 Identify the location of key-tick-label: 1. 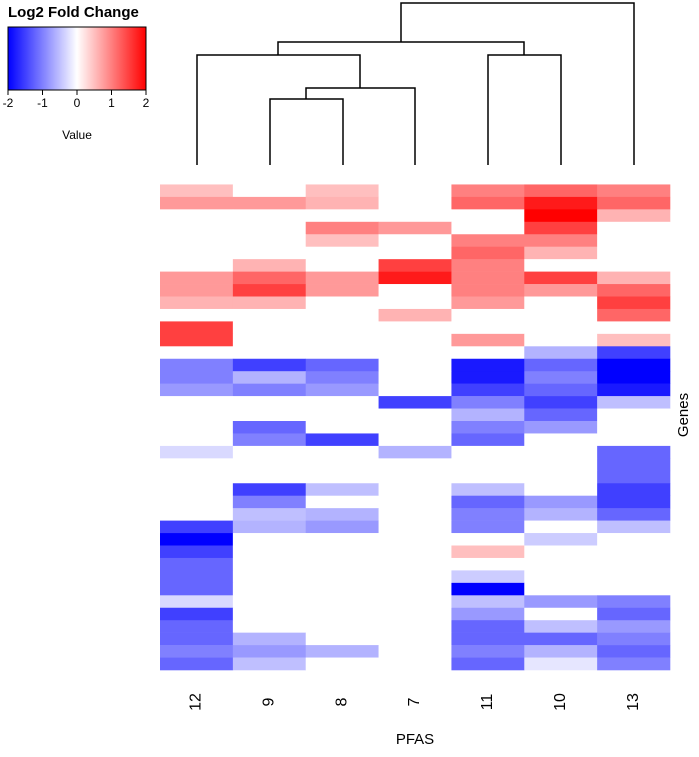
(111, 103).